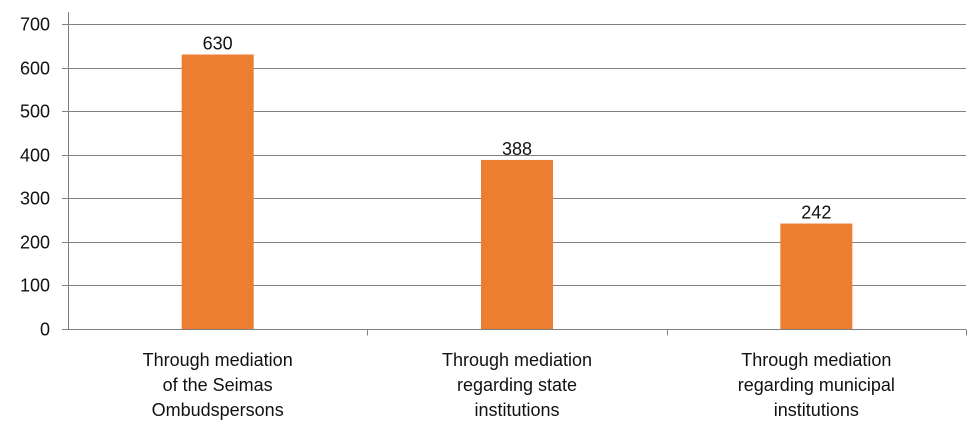 The width and height of the screenshot is (968, 428). I want to click on x-category-label-line: regarding state, so click(517, 385).